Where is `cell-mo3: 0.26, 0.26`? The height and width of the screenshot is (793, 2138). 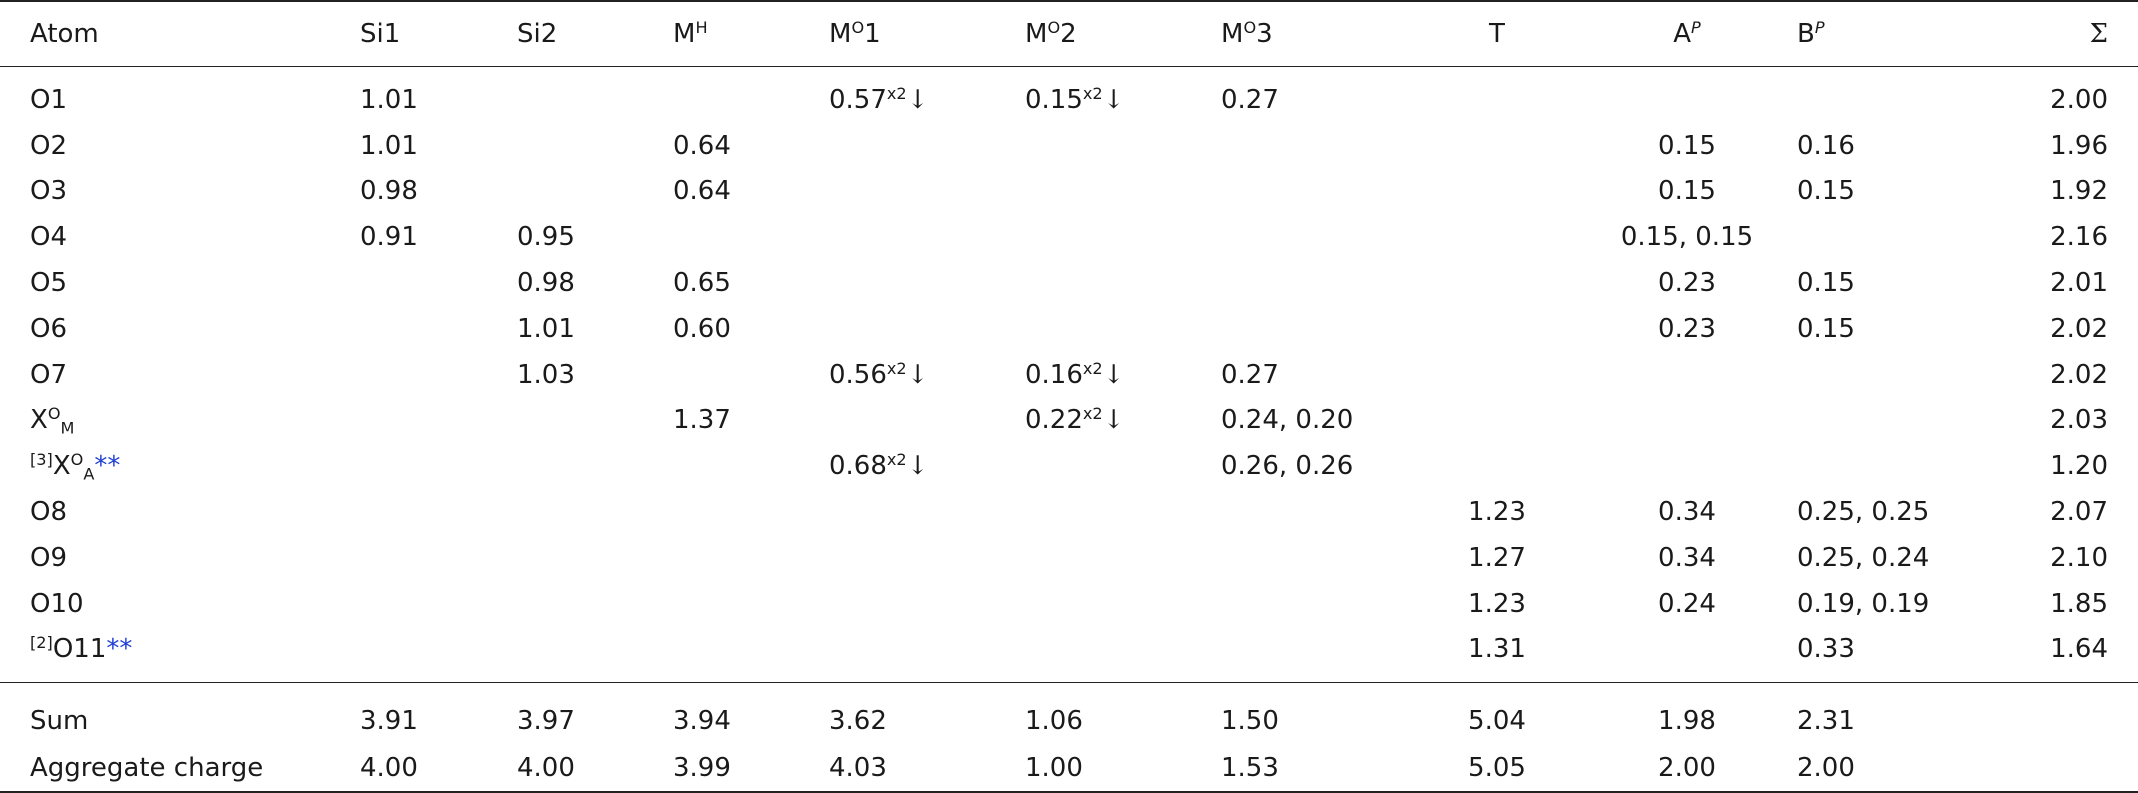
cell-mo3: 0.26, 0.26 is located at coordinates (1287, 466).